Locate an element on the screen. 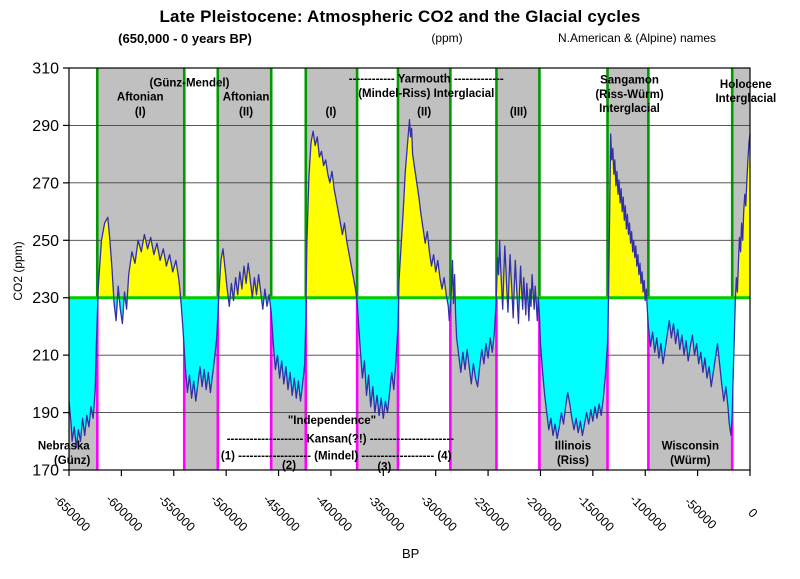 The image size is (800, 579). chart-annotation: ------------ Yarmouth ------------- is located at coordinates (426, 80).